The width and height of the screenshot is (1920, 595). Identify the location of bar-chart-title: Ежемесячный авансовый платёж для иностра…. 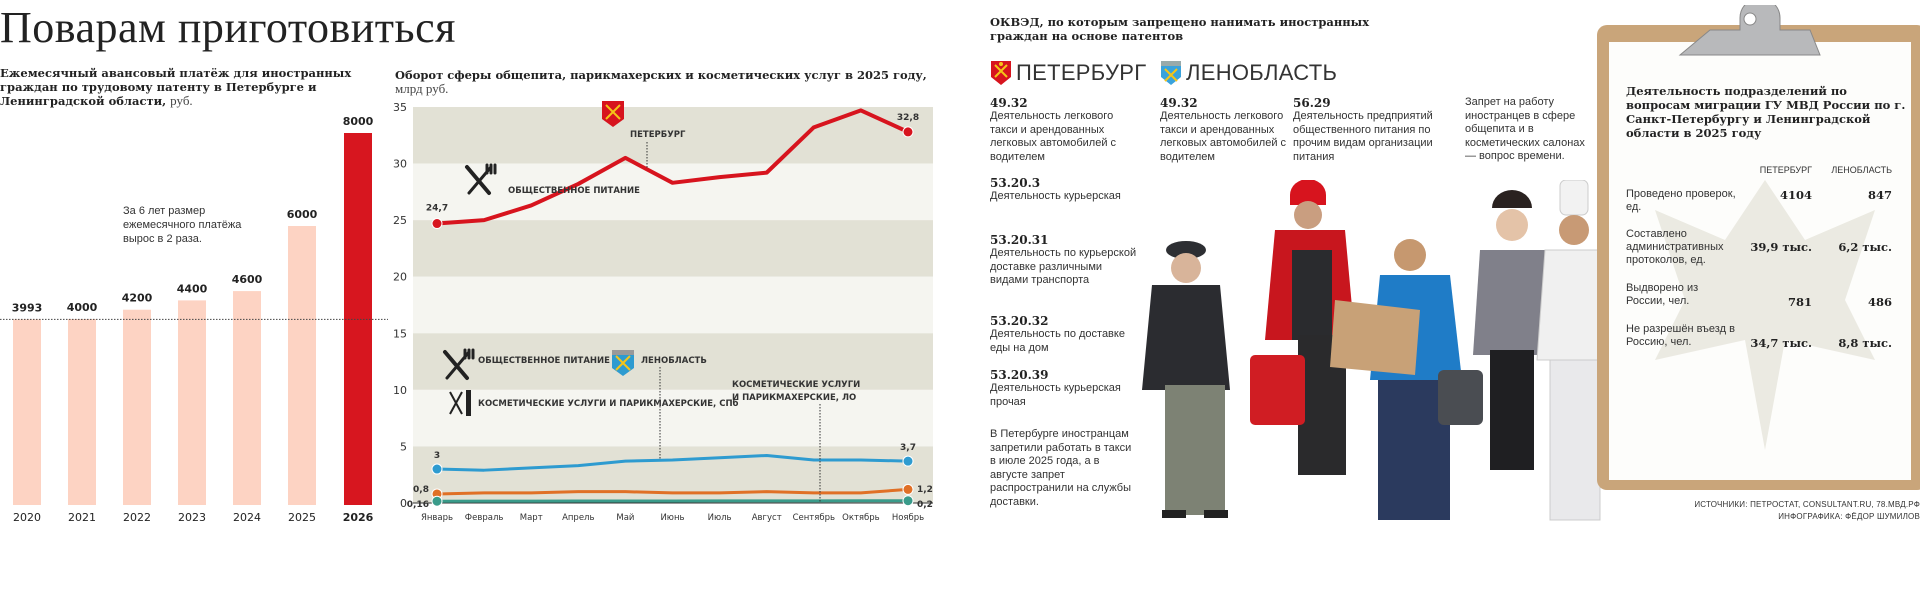
(192, 87).